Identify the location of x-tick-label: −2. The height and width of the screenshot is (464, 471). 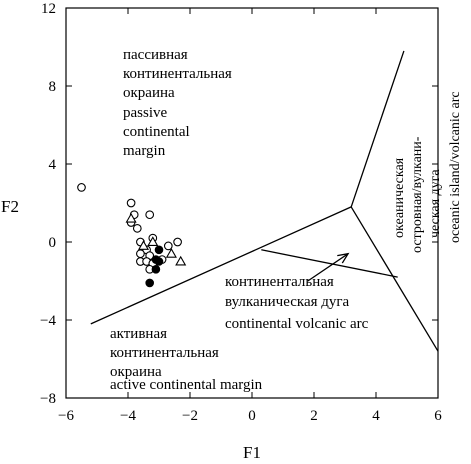
(190, 416).